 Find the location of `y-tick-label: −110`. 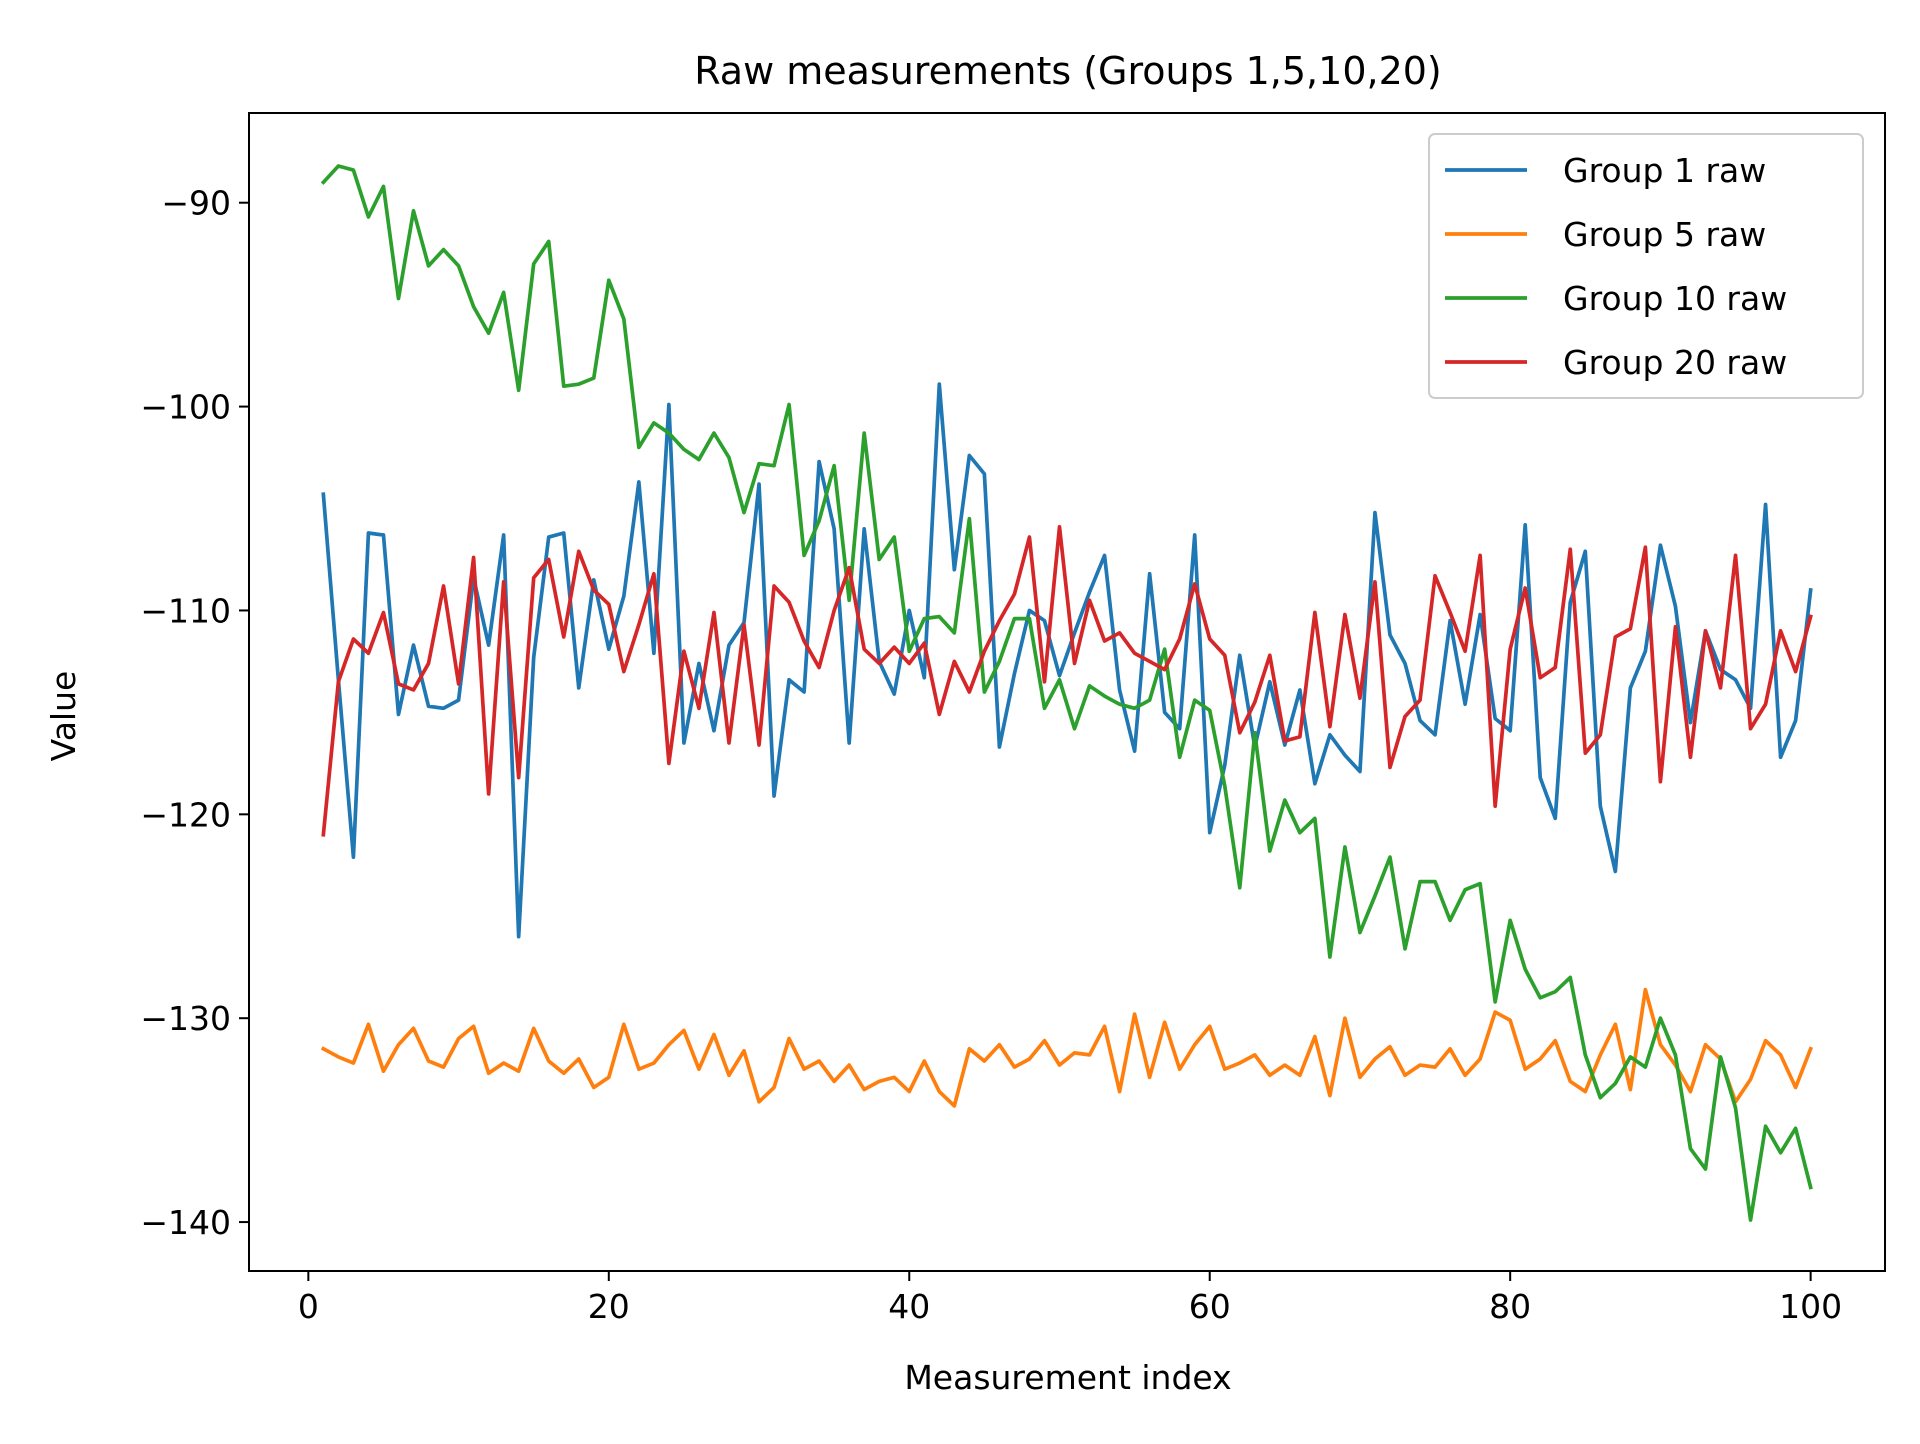

y-tick-label: −110 is located at coordinates (185, 610).